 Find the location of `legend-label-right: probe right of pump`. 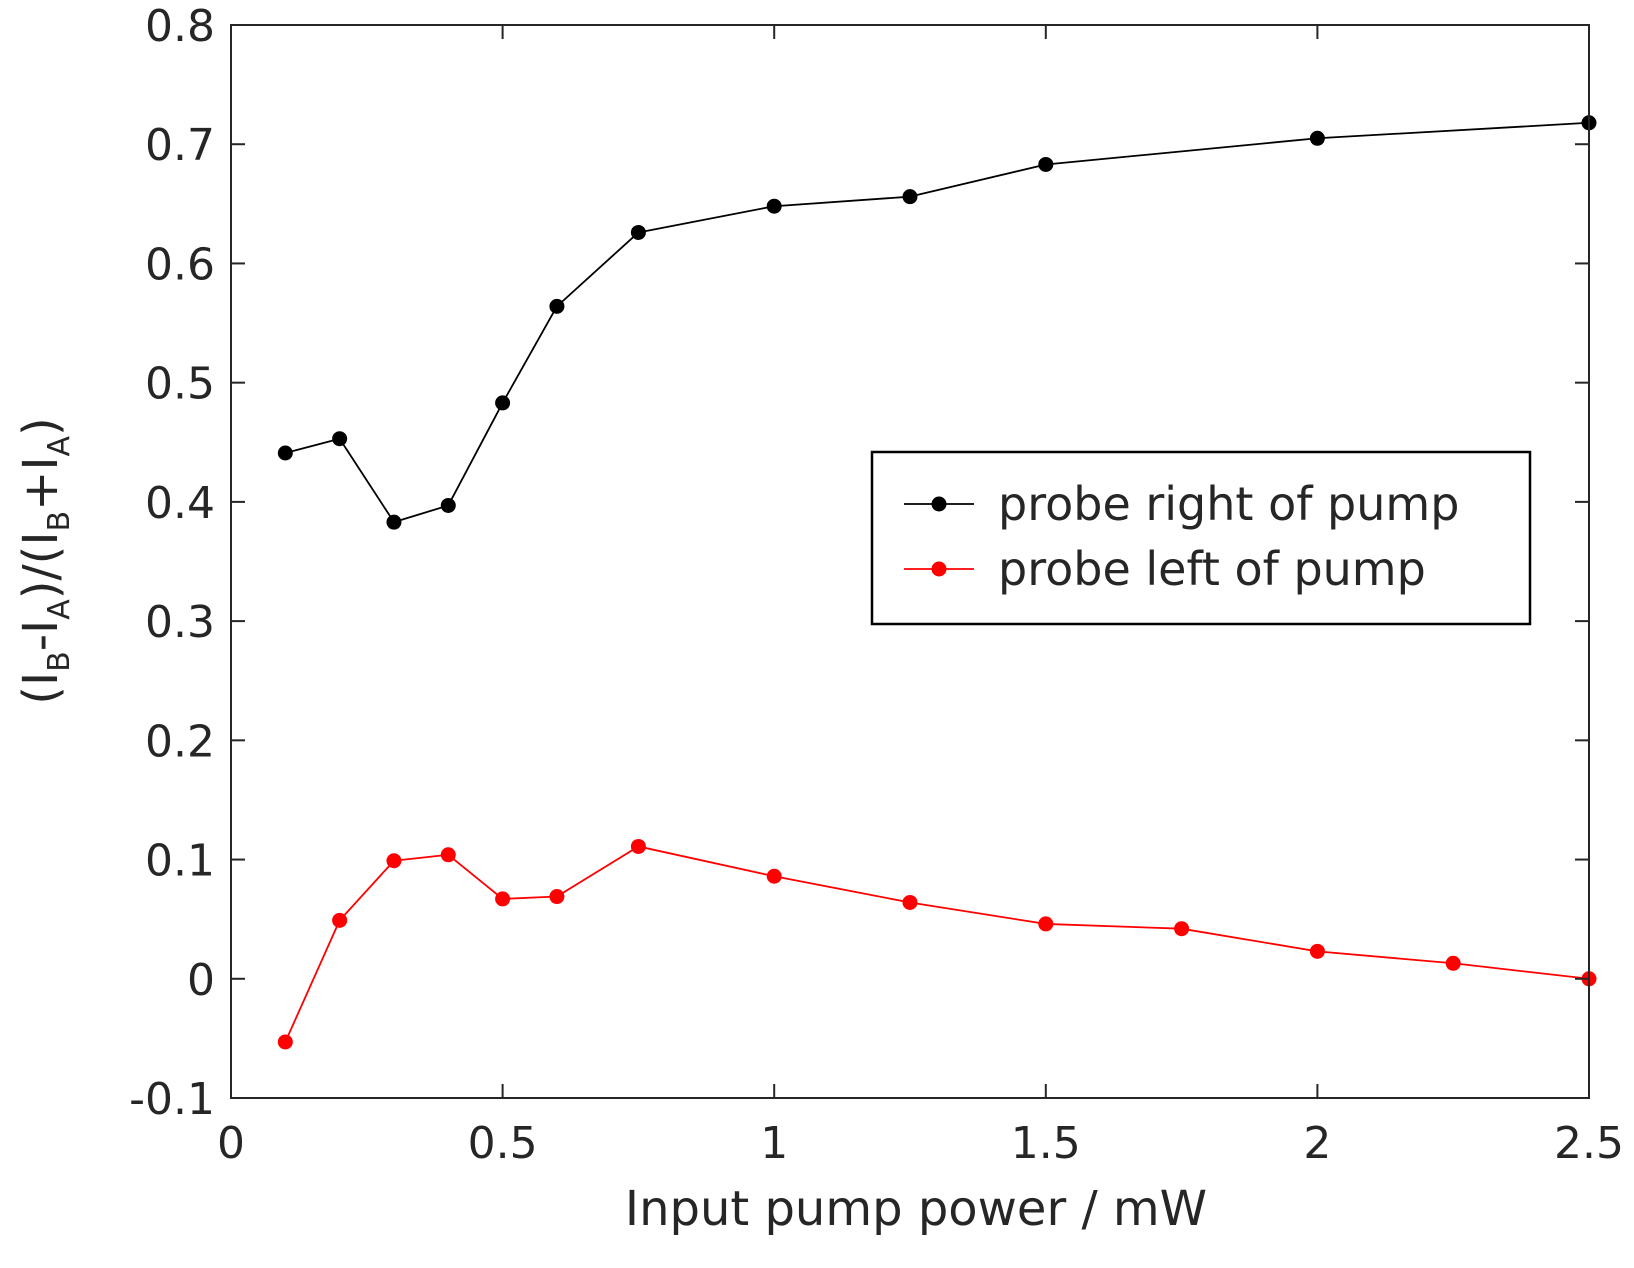

legend-label-right: probe right of pump is located at coordinates (1228, 504).